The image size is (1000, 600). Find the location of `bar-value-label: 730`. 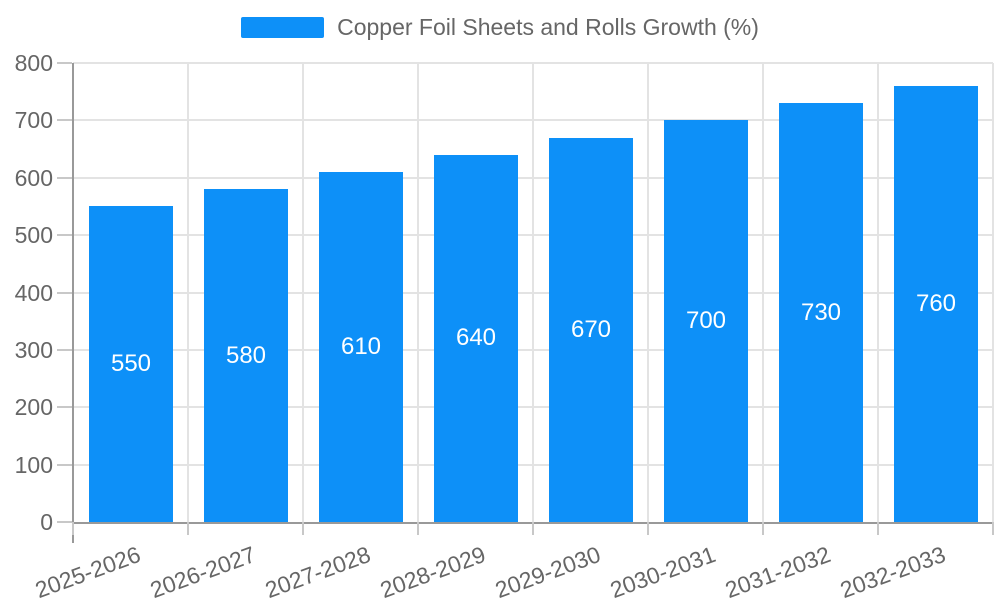

bar-value-label: 730 is located at coordinates (821, 312).